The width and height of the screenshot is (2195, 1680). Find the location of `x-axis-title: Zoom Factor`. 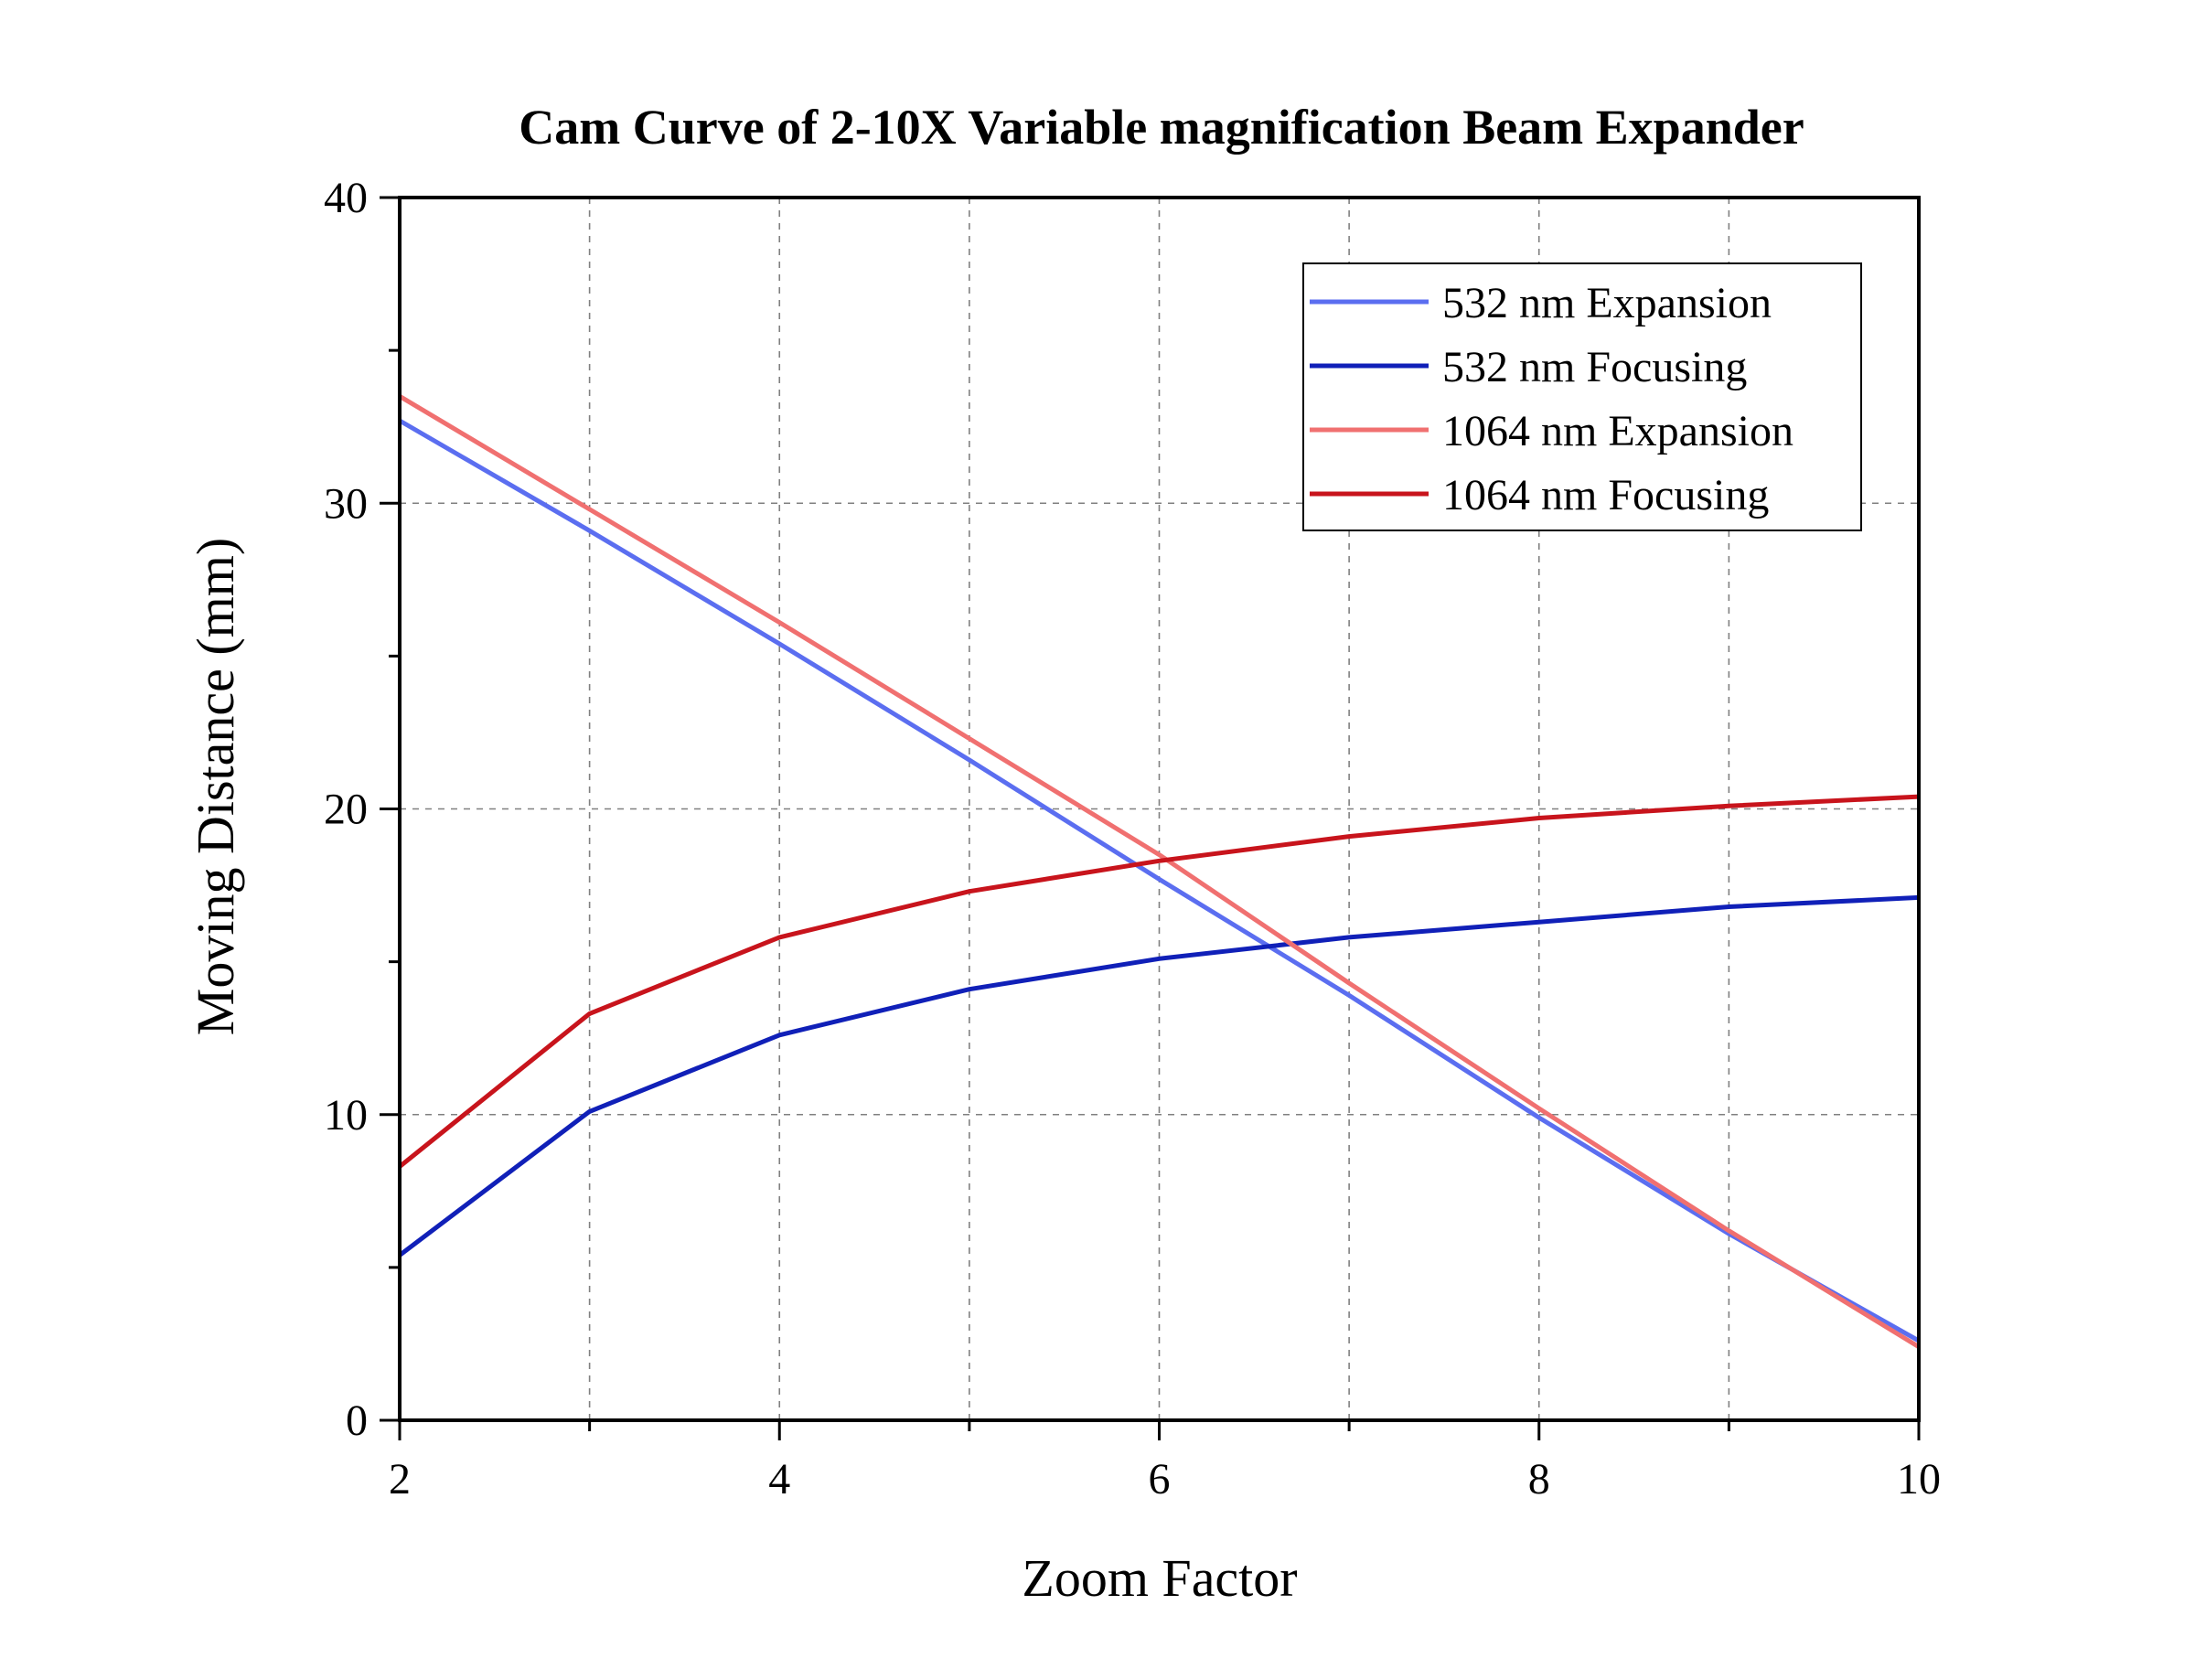

x-axis-title: Zoom Factor is located at coordinates (1159, 1578).